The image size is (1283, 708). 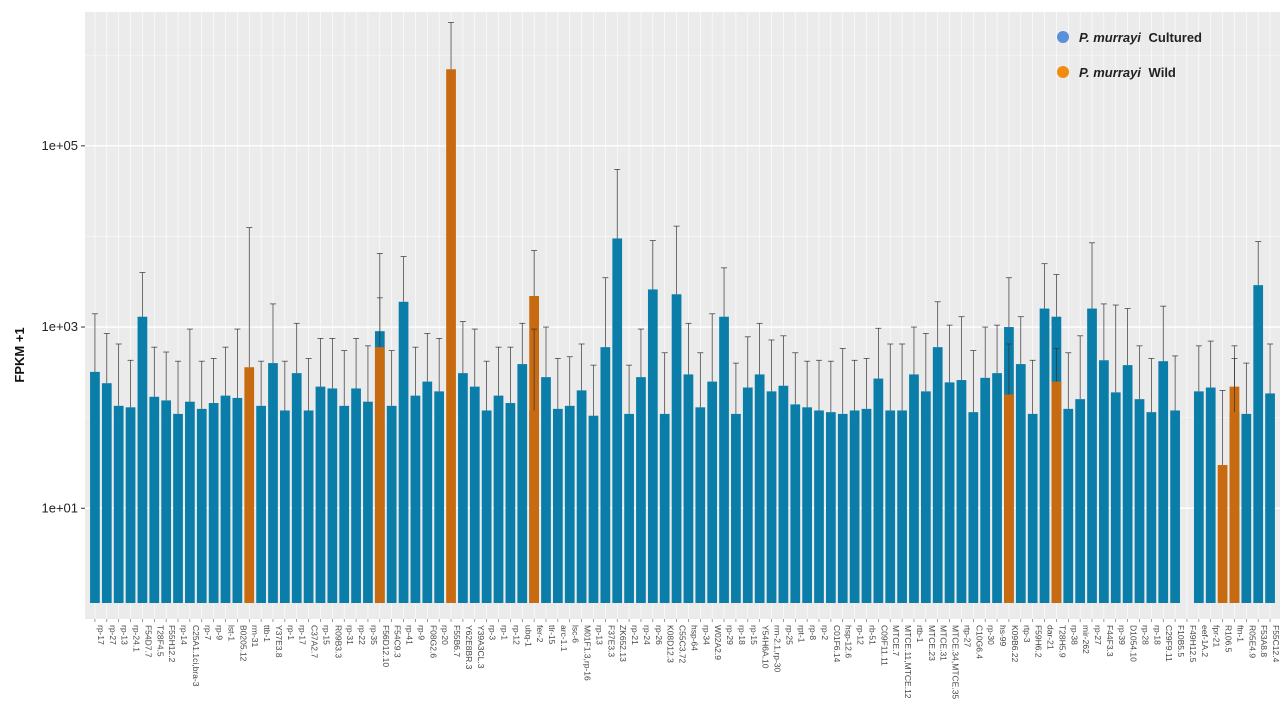 What do you see at coordinates (588, 653) in the screenshot?
I see `x-tick-label: M01F1.3,rp-16` at bounding box center [588, 653].